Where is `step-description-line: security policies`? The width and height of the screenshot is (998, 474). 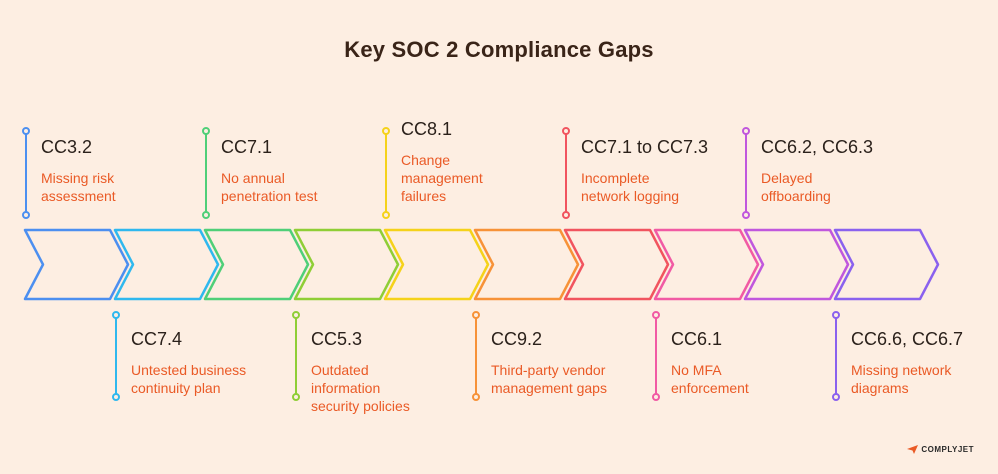
step-description-line: security policies is located at coordinates (360, 406).